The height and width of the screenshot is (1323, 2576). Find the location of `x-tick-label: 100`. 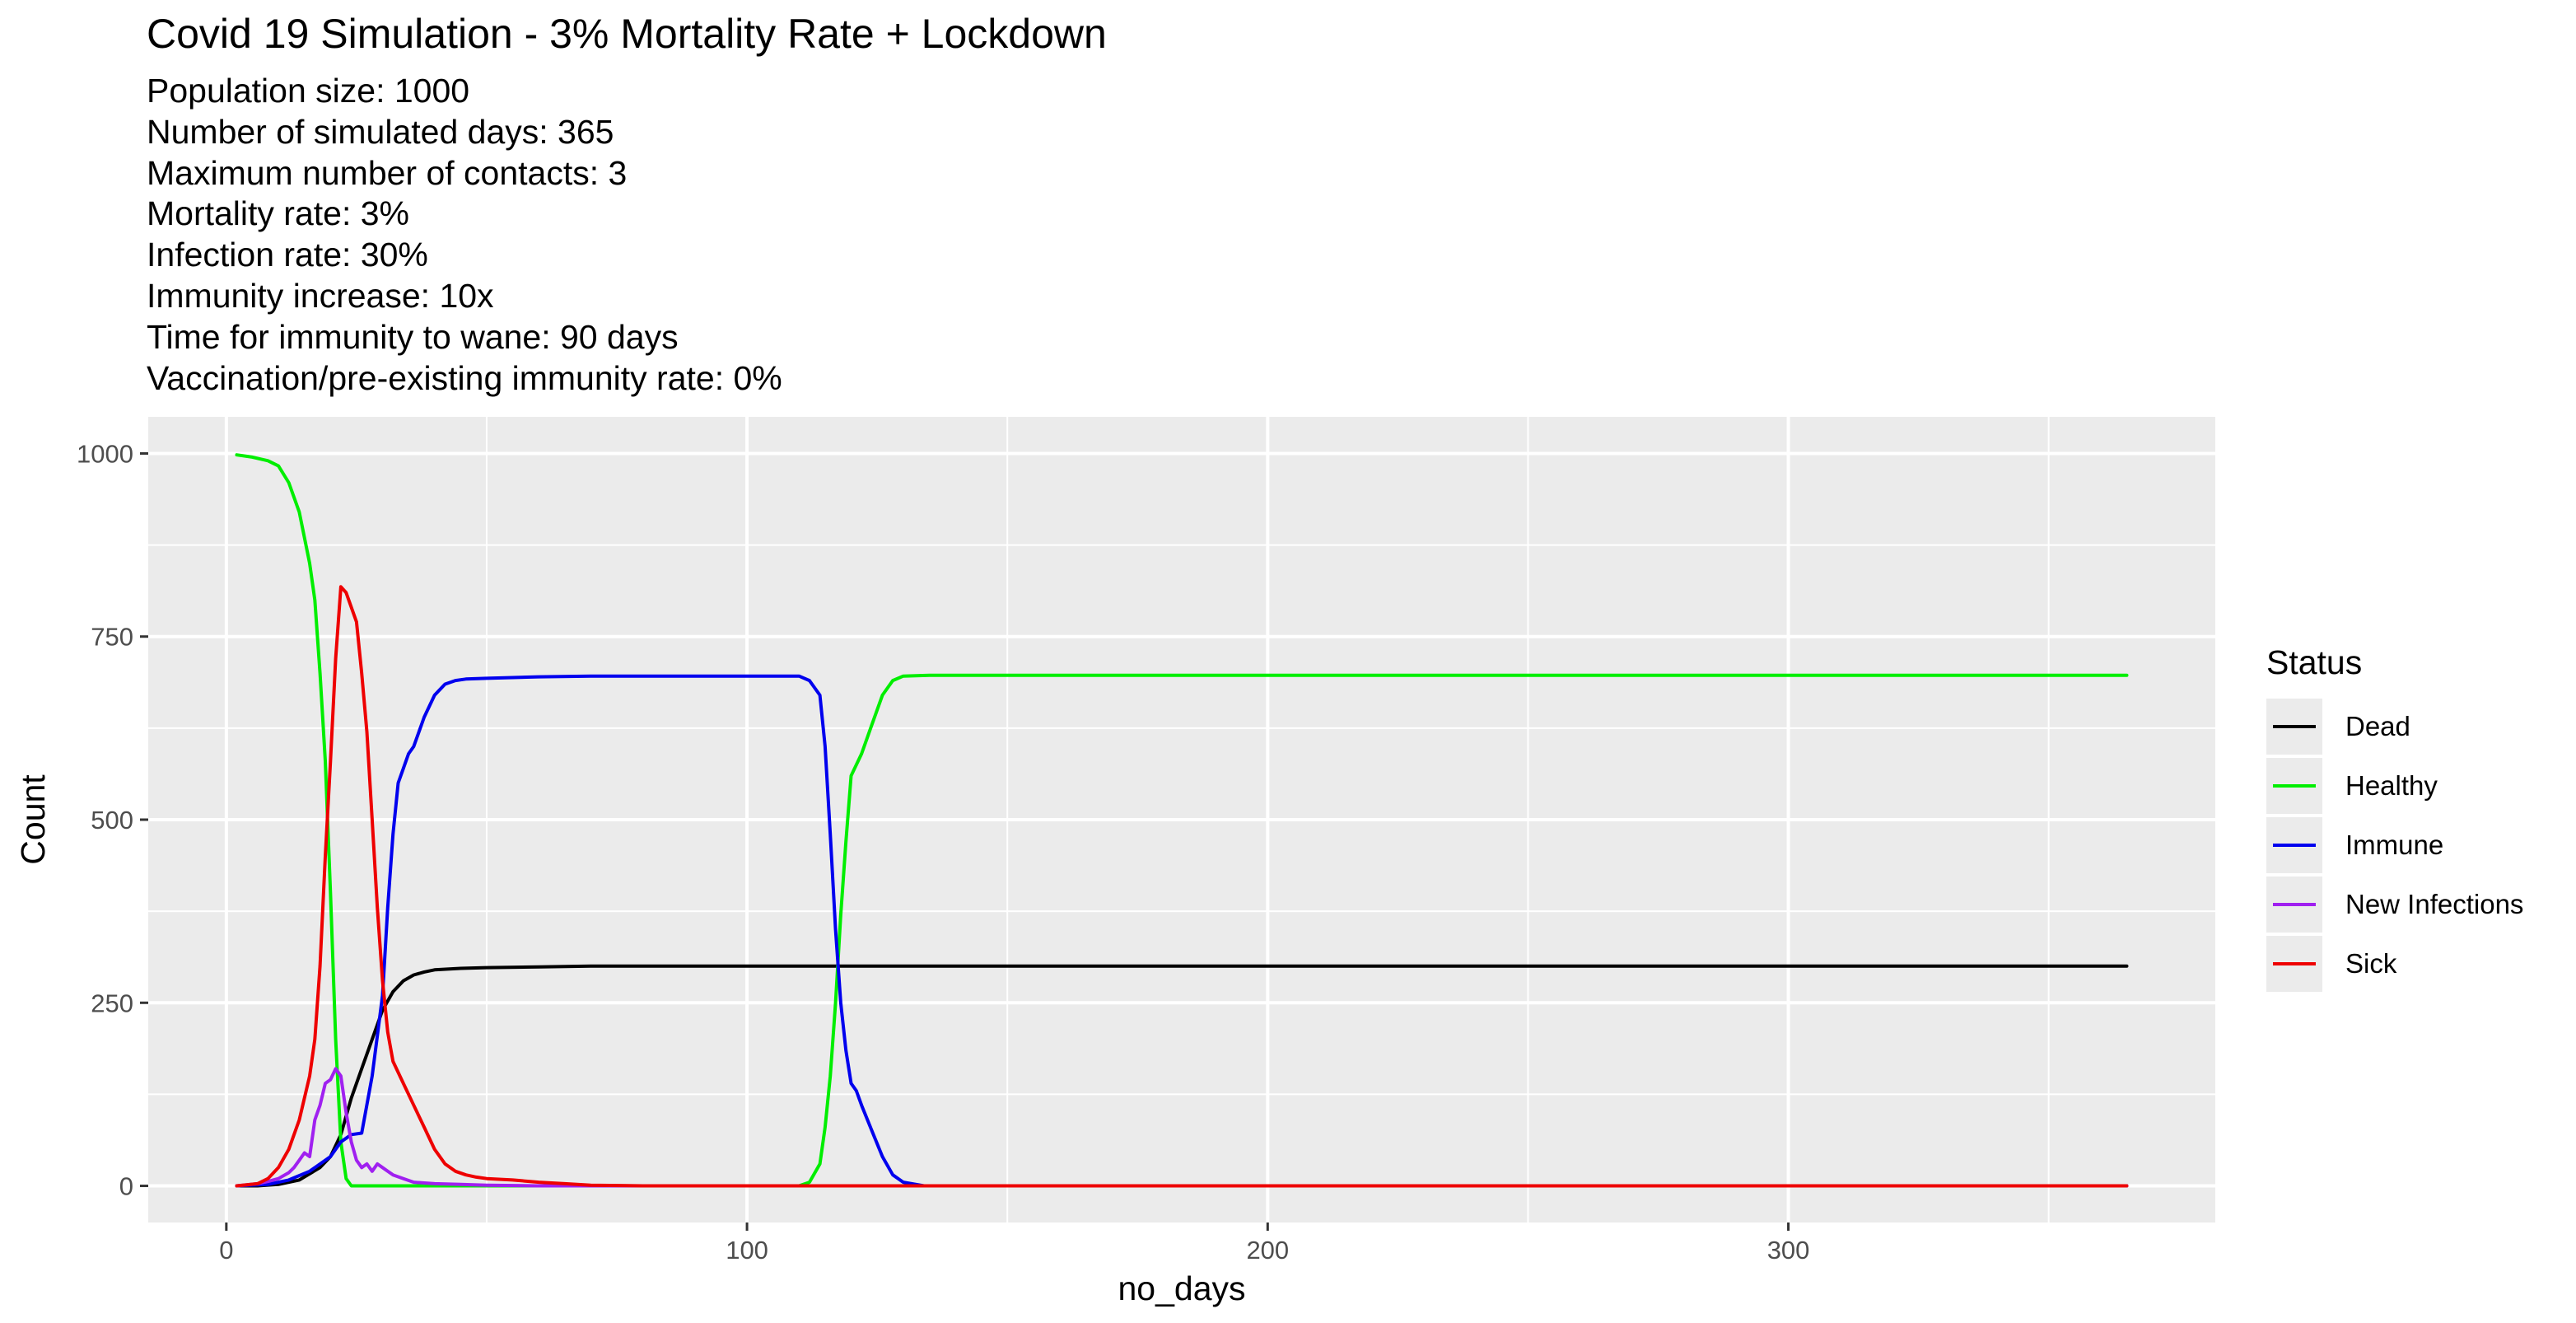

x-tick-label: 100 is located at coordinates (747, 1250).